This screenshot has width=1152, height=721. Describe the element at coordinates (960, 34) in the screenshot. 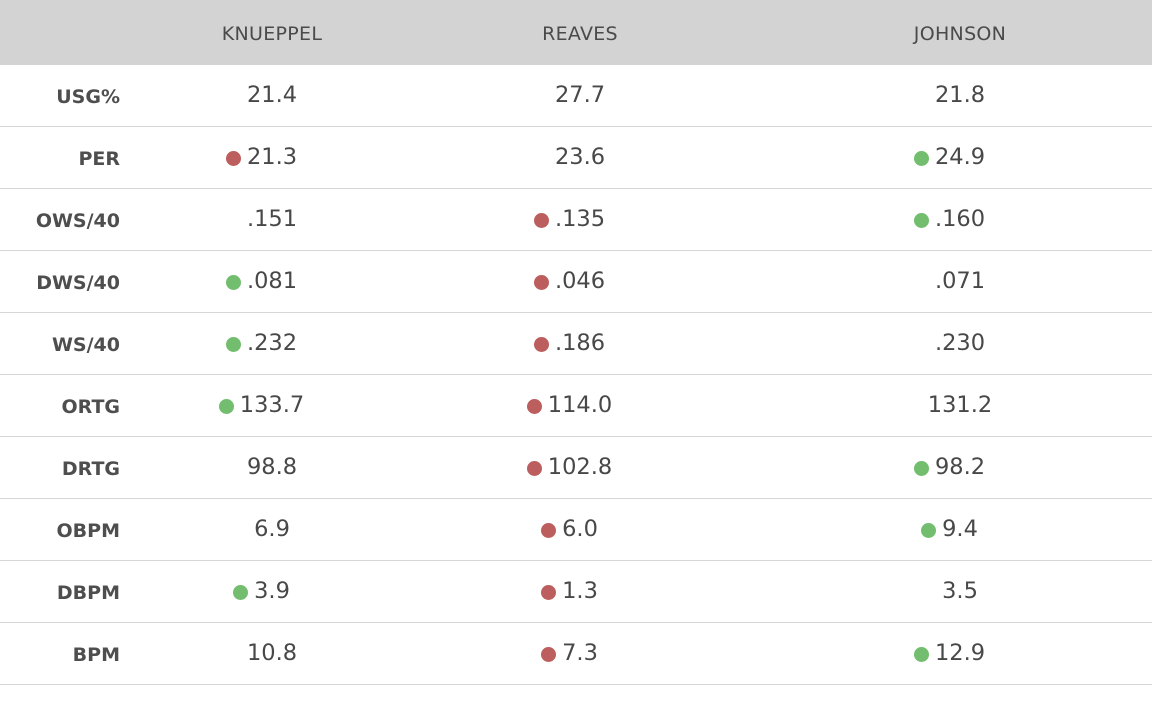

I see `column-header-johnson: JOHNSON` at that location.